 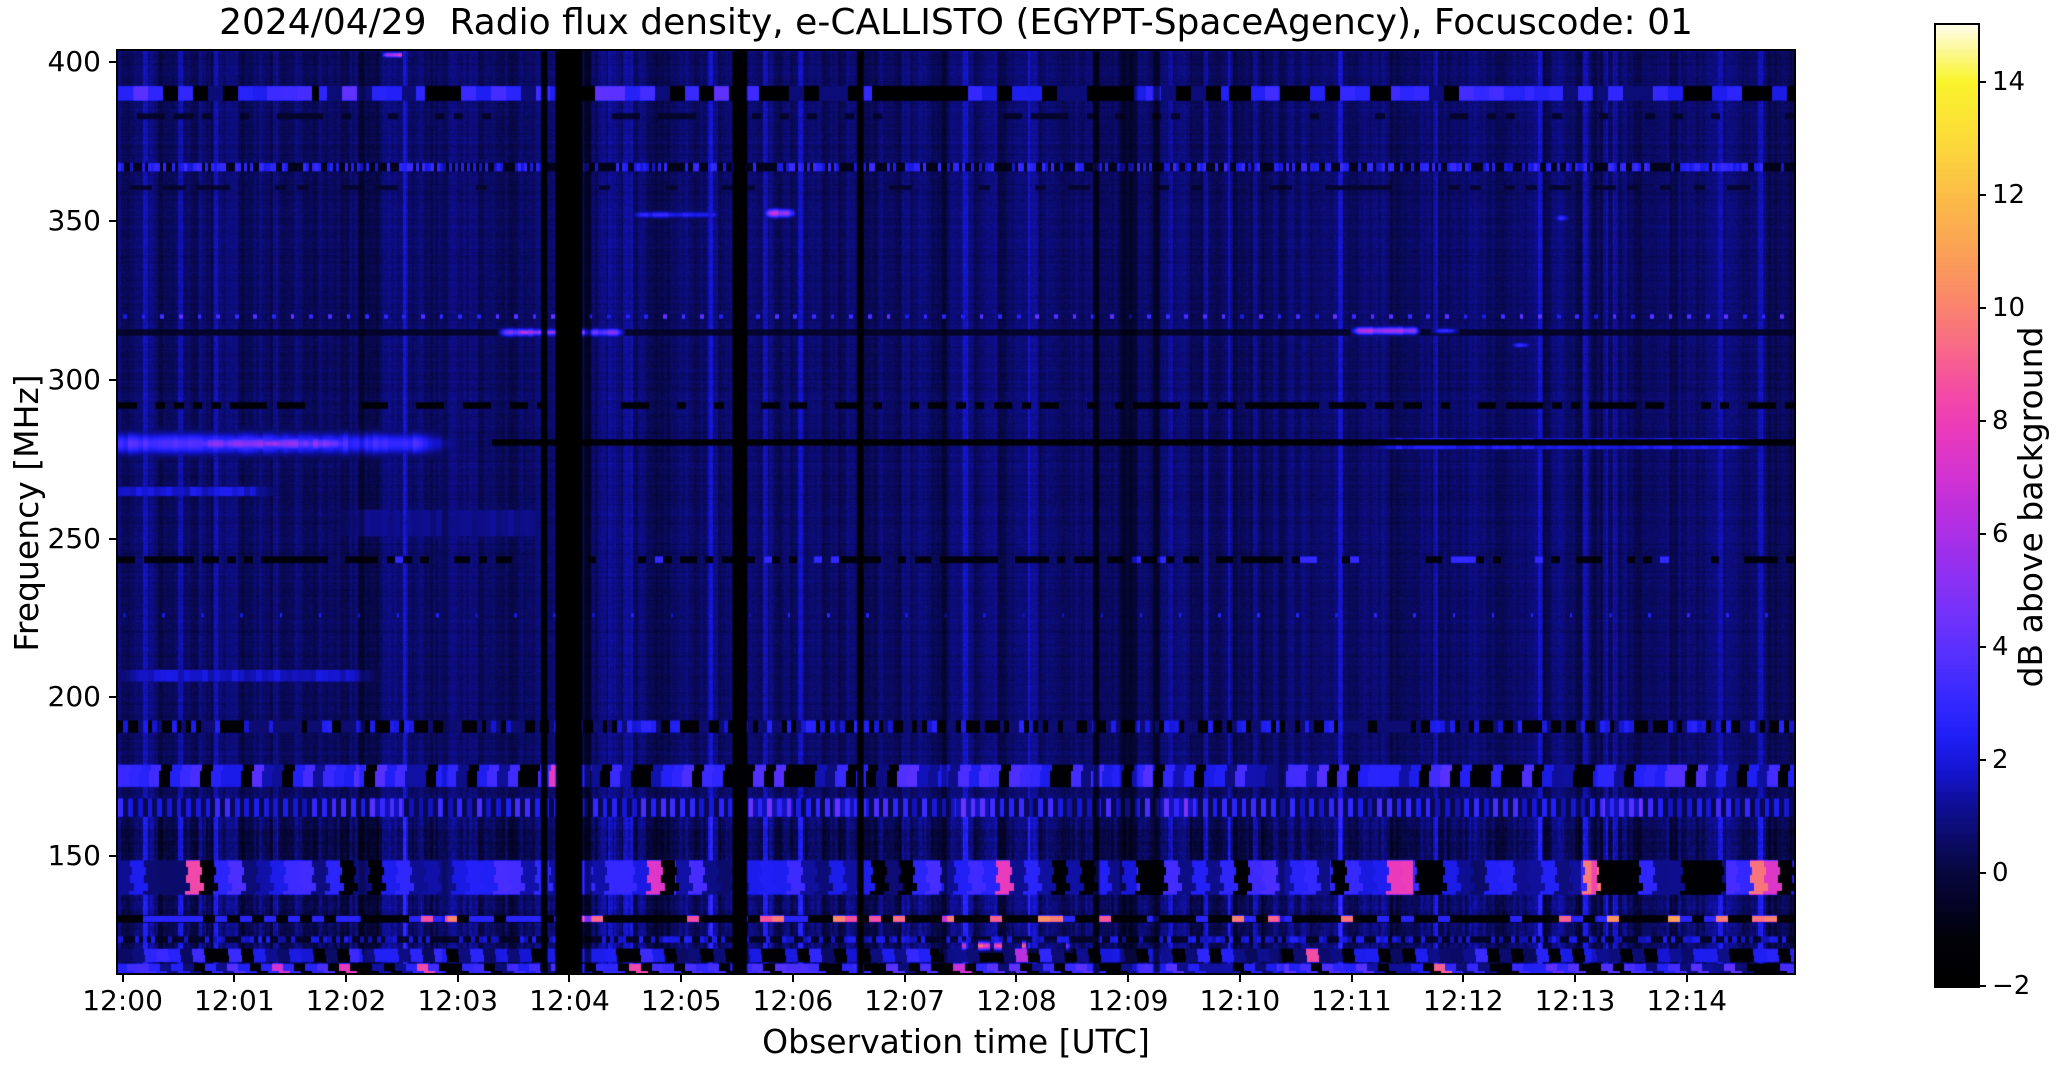 I want to click on x-tick-label: 12:06, so click(x=793, y=1000).